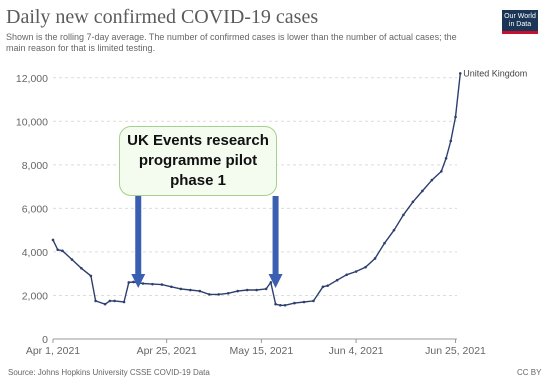  What do you see at coordinates (207, 242) in the screenshot?
I see `annotation-arrows` at bounding box center [207, 242].